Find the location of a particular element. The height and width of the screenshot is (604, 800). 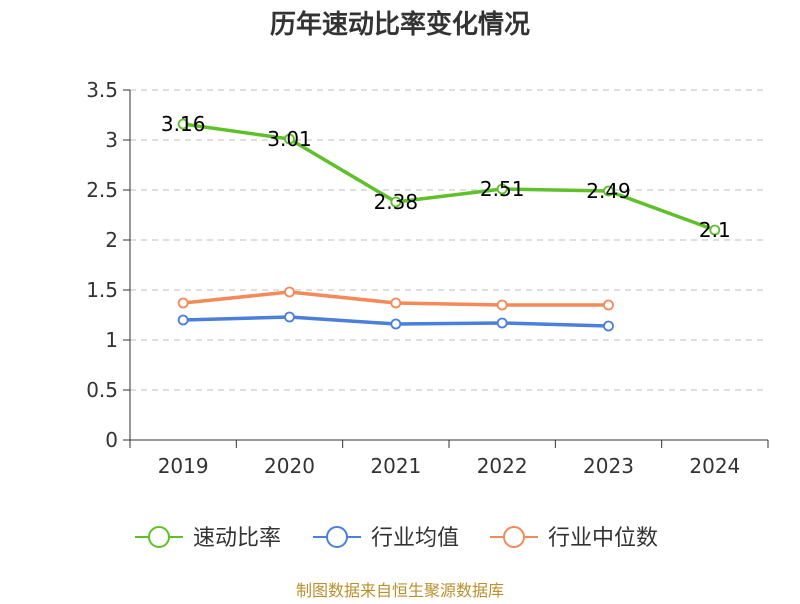

legend: 速动比率 行业均值 行业中位数 is located at coordinates (396, 538).